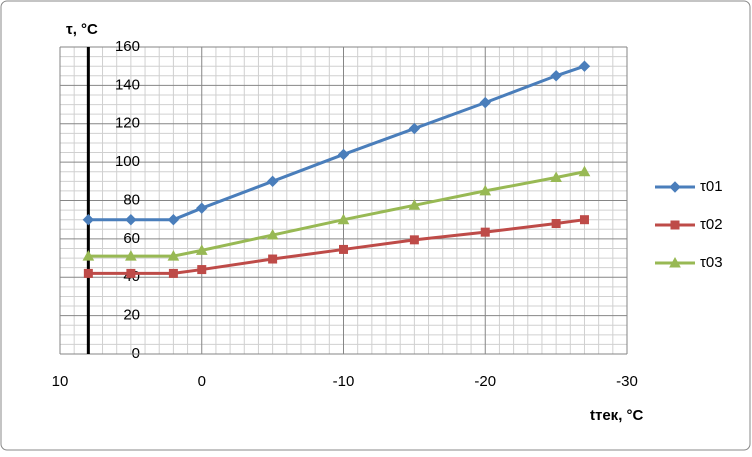 Image resolution: width=752 pixels, height=457 pixels. Describe the element at coordinates (127, 123) in the screenshot. I see `y-tick-label: 120` at that location.